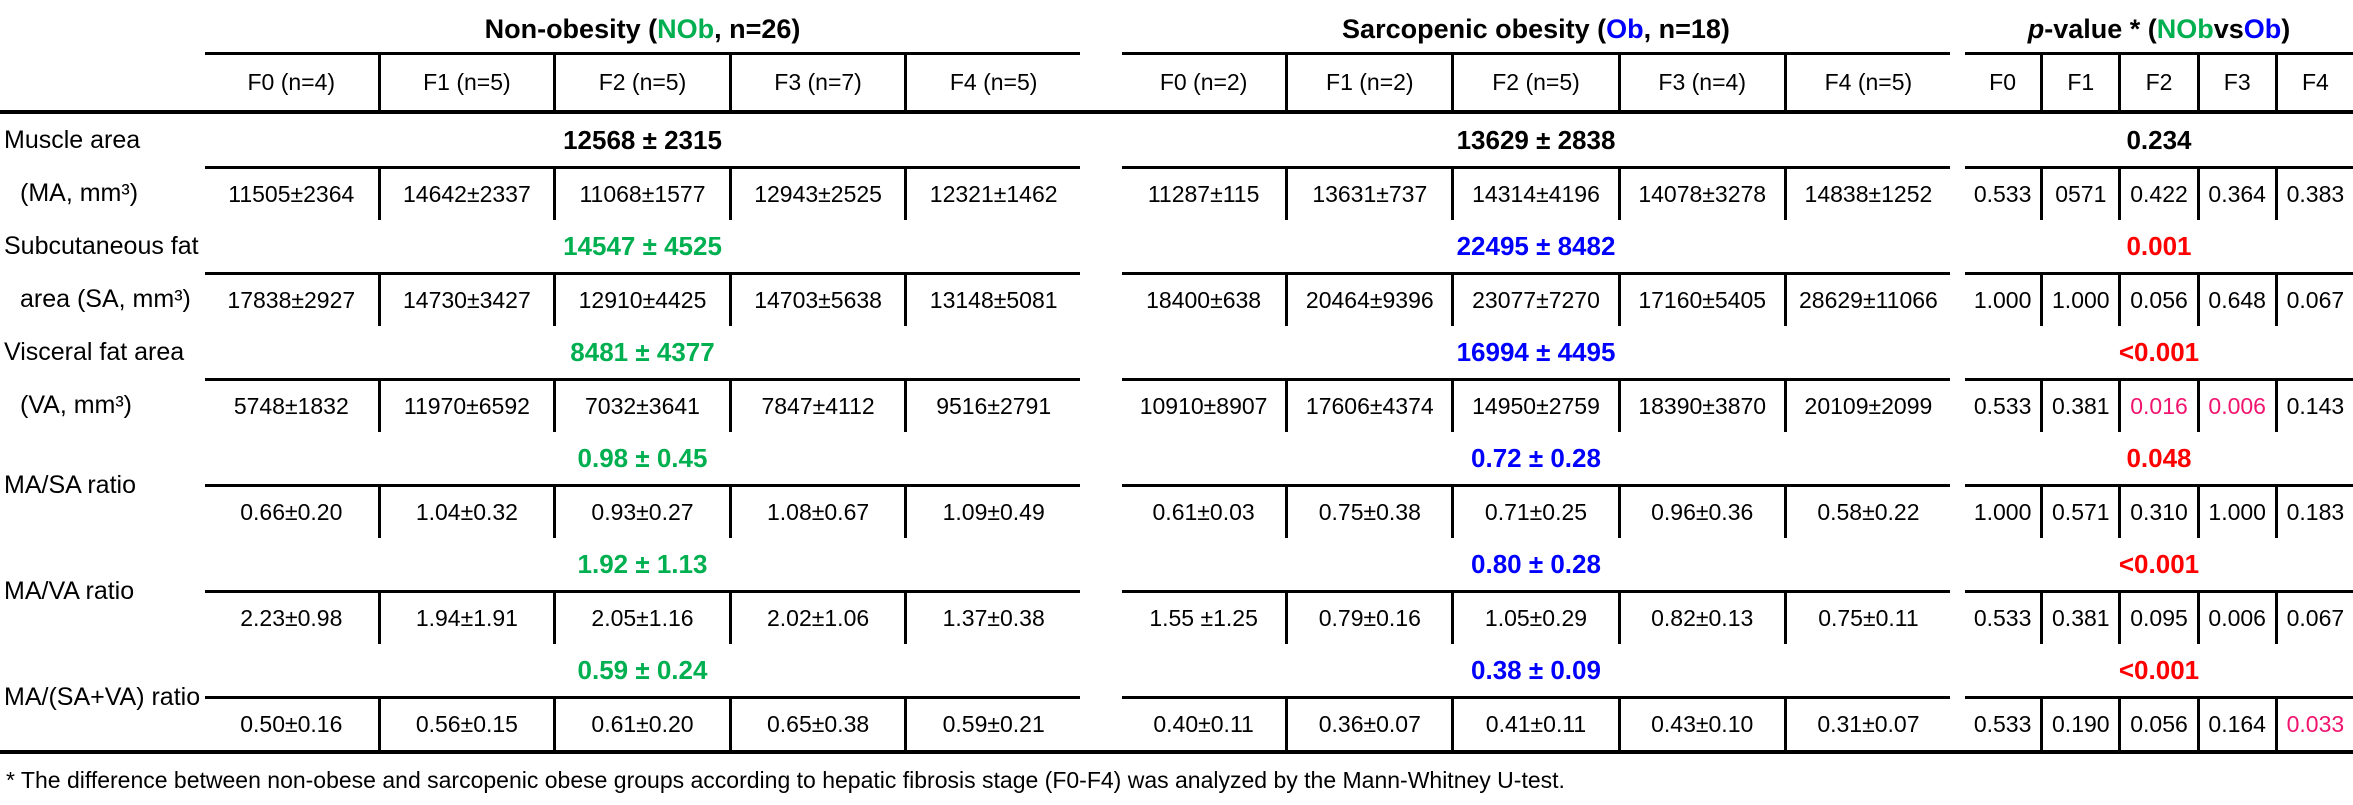  I want to click on pvalue-cell: 0.310, so click(2157, 512).